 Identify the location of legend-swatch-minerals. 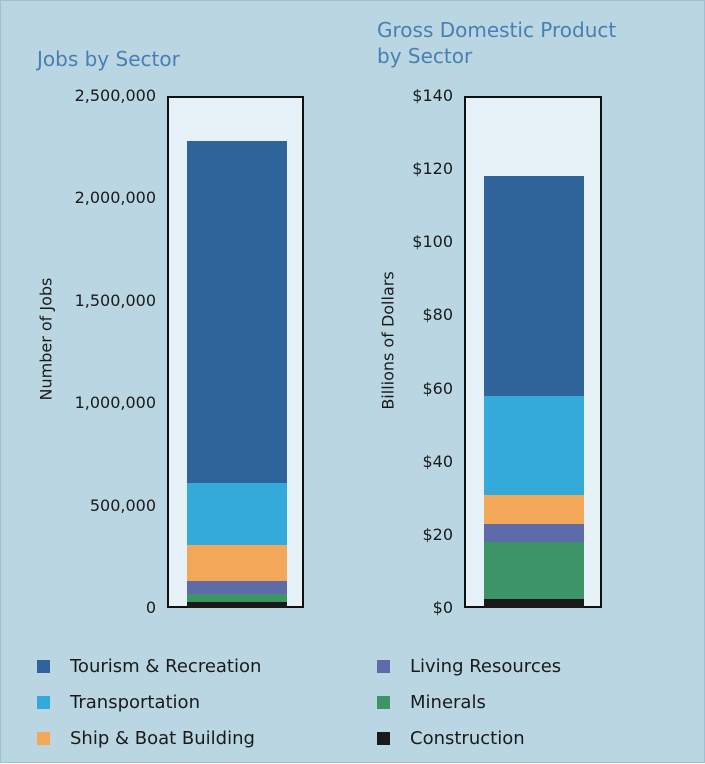
(383, 702).